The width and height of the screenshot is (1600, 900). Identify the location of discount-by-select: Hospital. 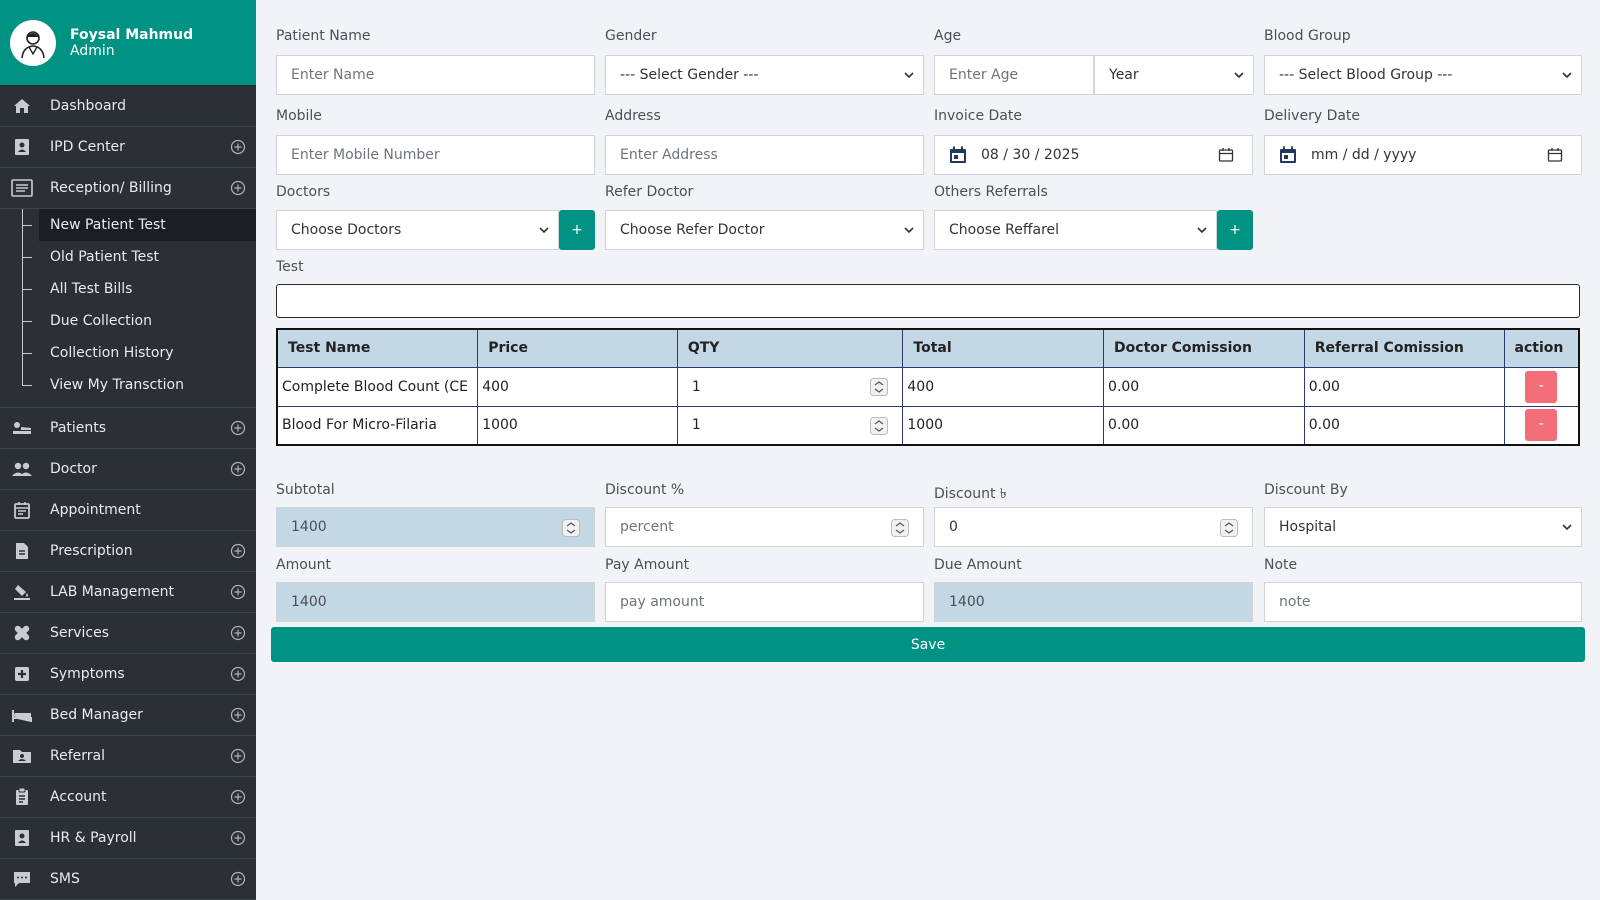
(1423, 527).